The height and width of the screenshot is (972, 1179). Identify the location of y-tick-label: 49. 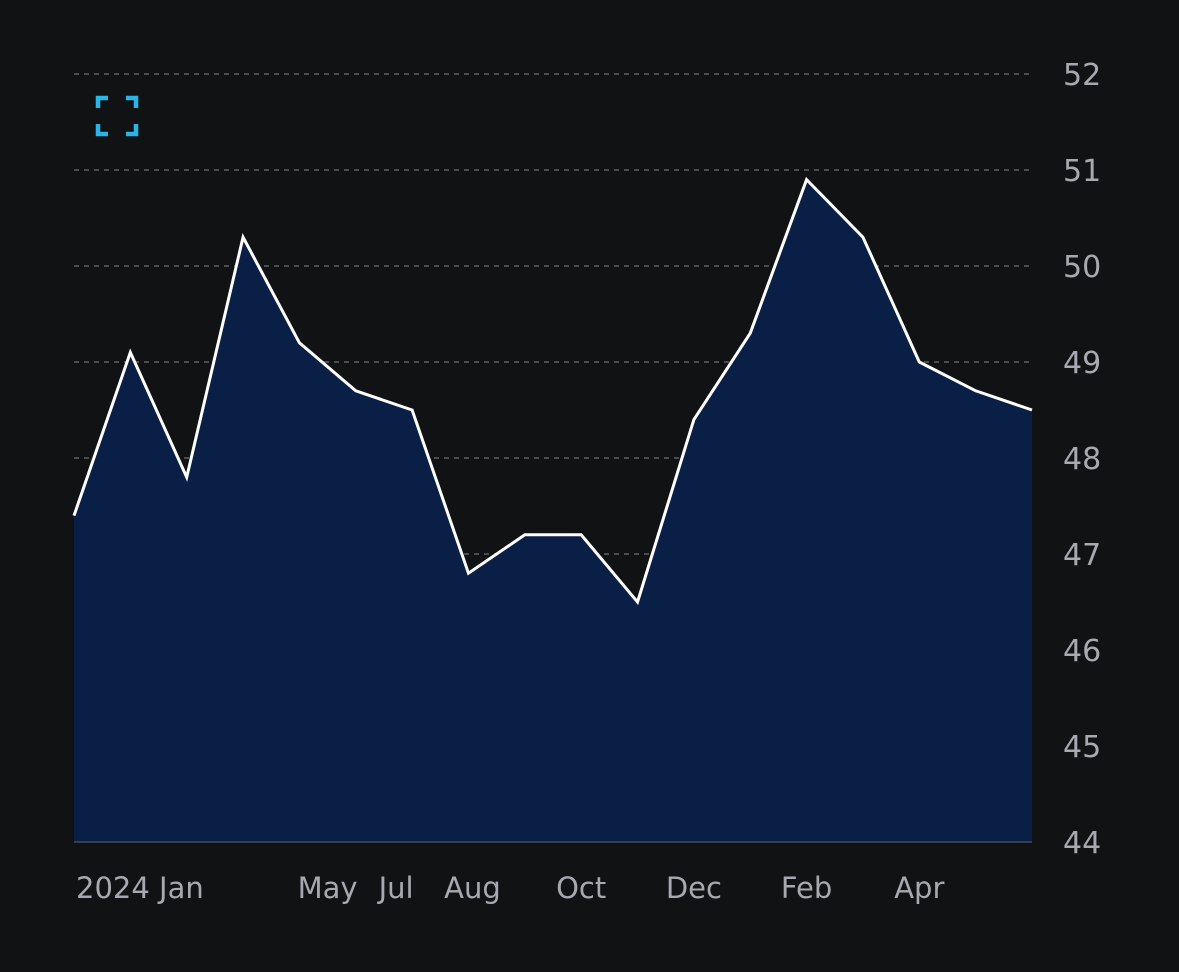
(1082, 363).